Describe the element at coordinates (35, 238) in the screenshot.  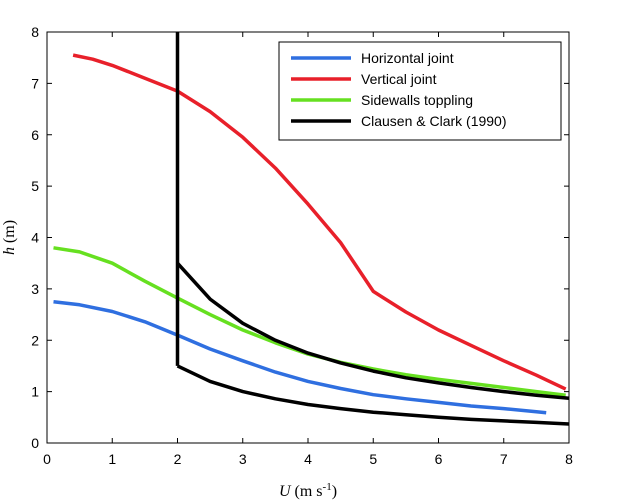
I see `y-tick-label: 4` at that location.